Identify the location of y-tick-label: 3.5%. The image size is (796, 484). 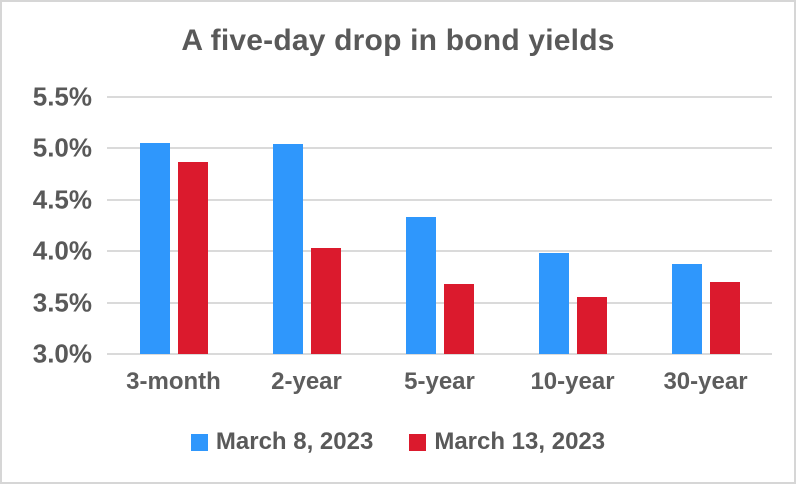
(62, 302).